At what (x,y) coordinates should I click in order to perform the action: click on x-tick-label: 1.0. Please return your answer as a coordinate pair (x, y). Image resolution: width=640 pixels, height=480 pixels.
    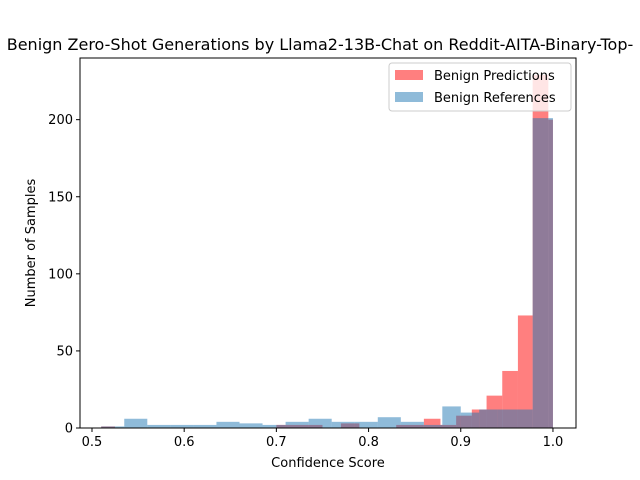
    Looking at the image, I should click on (553, 442).